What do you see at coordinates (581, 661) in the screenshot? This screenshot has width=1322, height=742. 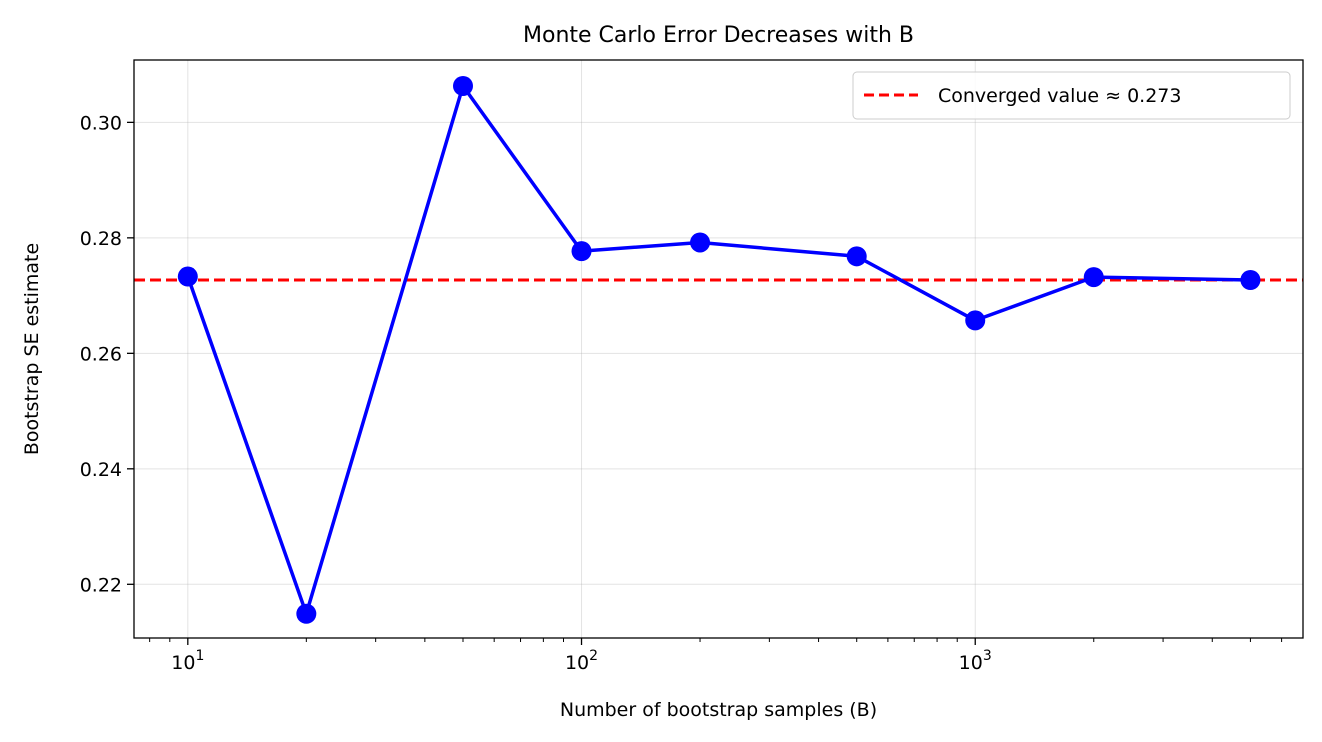 I see `x-tick-label: 10²` at bounding box center [581, 661].